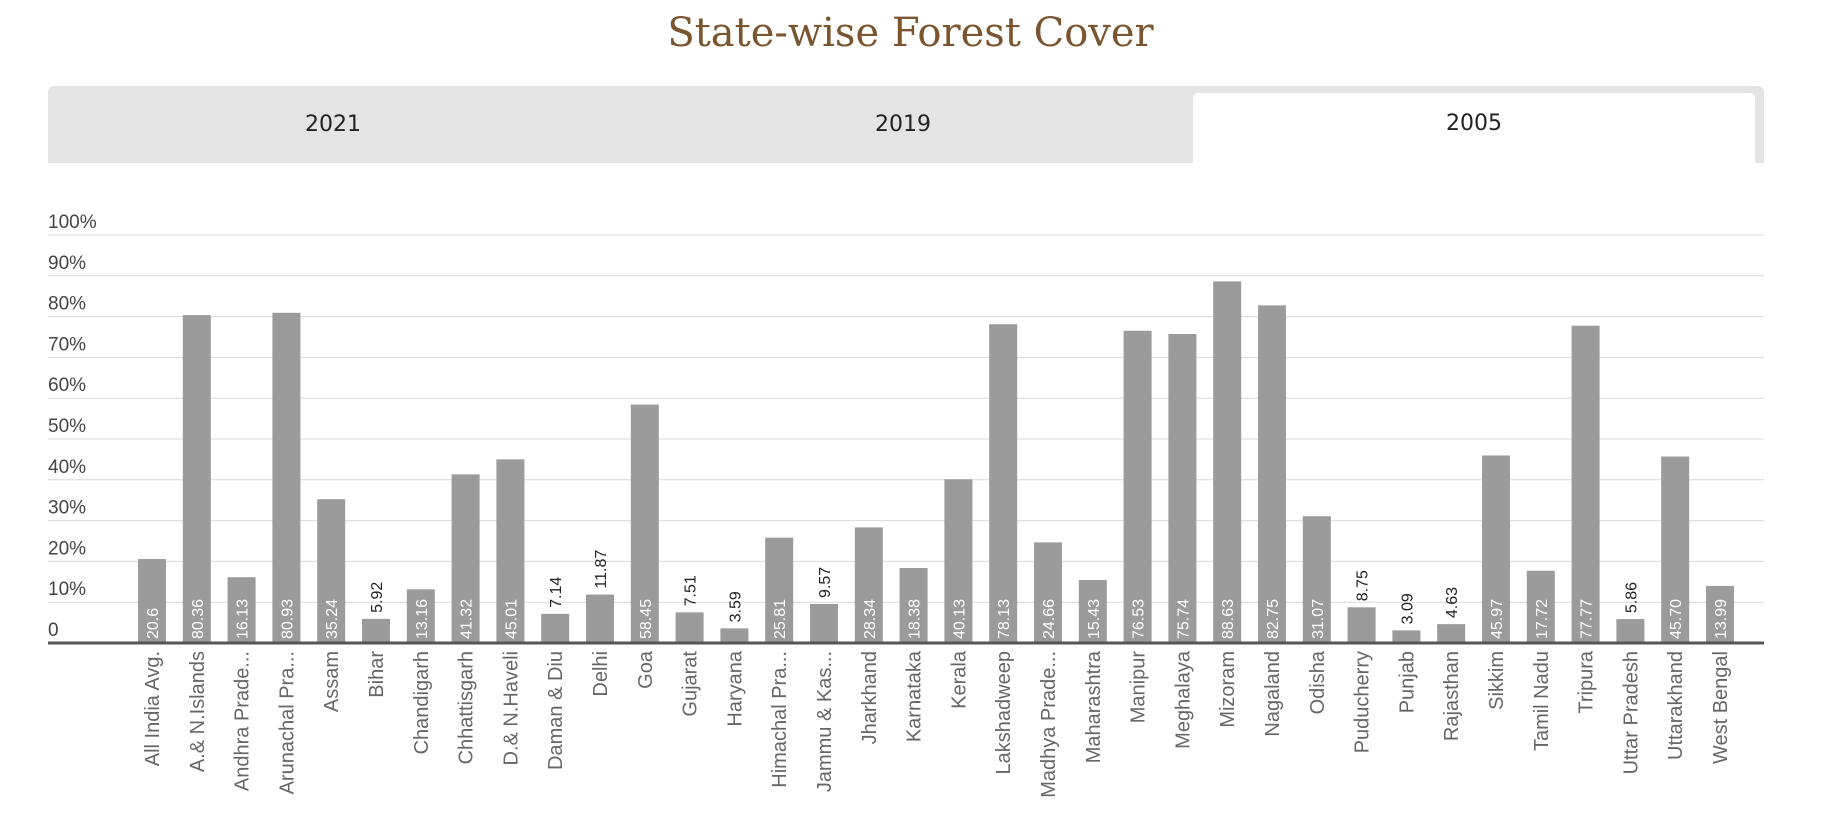  Describe the element at coordinates (780, 619) in the screenshot. I see `bar-value-label: 25.81` at that location.